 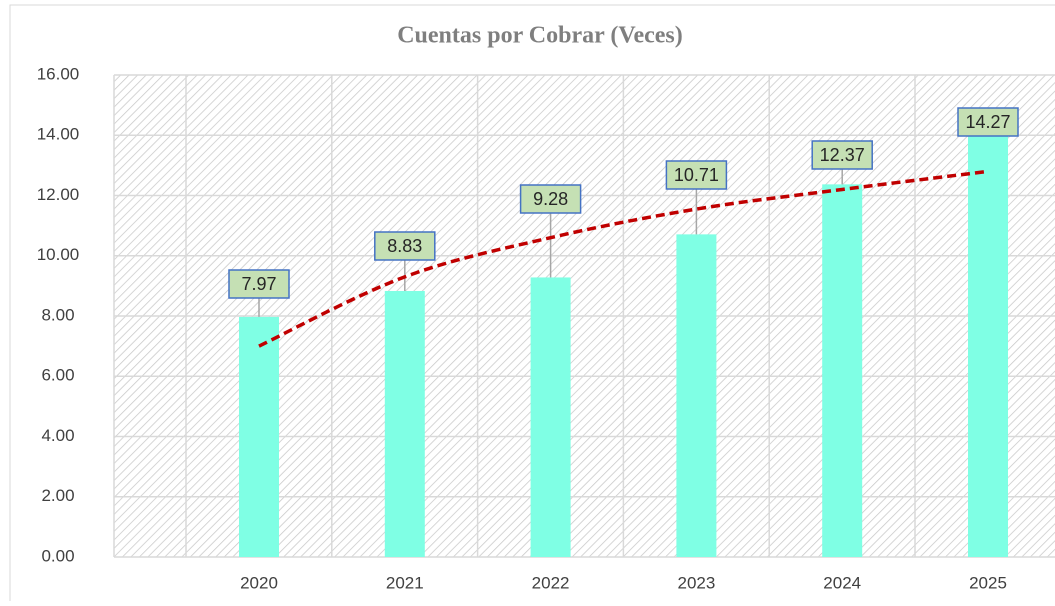 I want to click on y-tick-label: 6.00, so click(x=57, y=375).